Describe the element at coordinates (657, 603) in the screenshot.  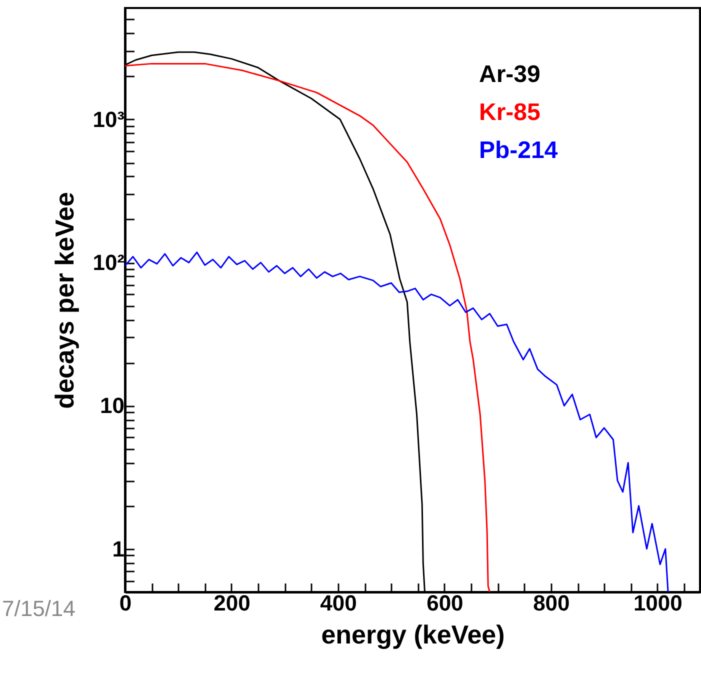
I see `x-tick-label: 1000` at that location.